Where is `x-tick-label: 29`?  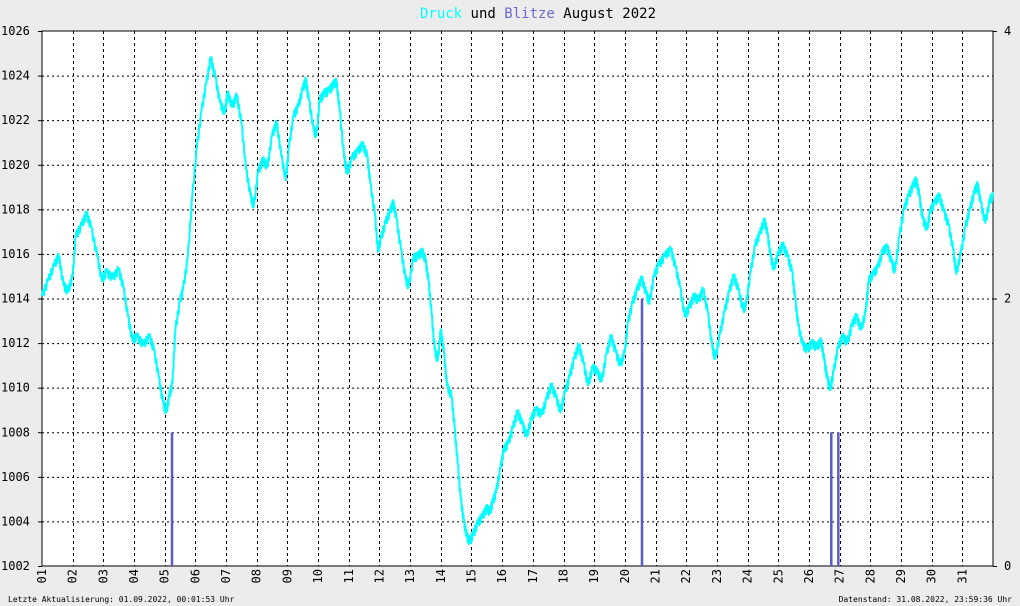
x-tick-label: 29 is located at coordinates (901, 576).